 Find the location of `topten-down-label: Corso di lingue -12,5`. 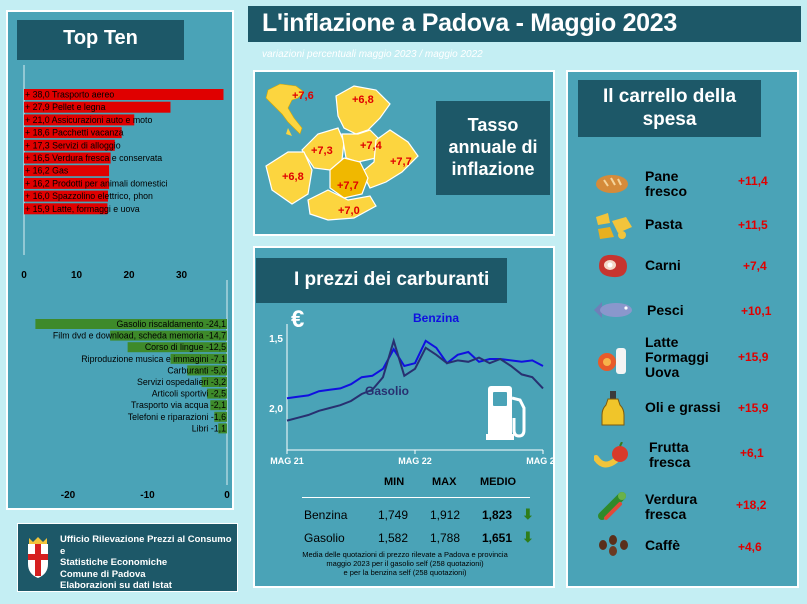

topten-down-label: Corso di lingue -12,5 is located at coordinates (185, 347).